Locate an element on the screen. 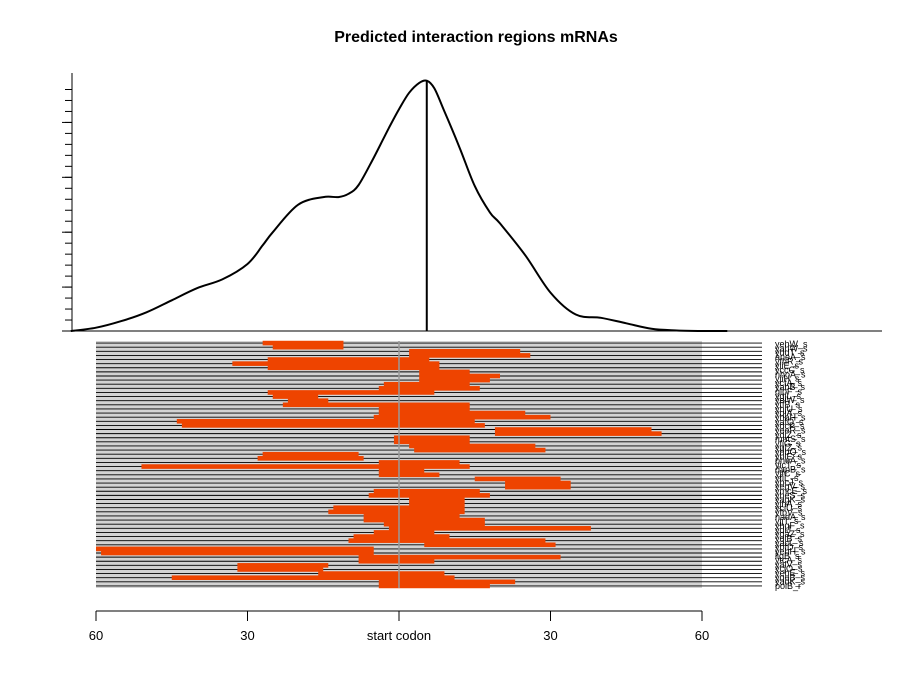  gene-label: yjfC_s is located at coordinates (788, 474).